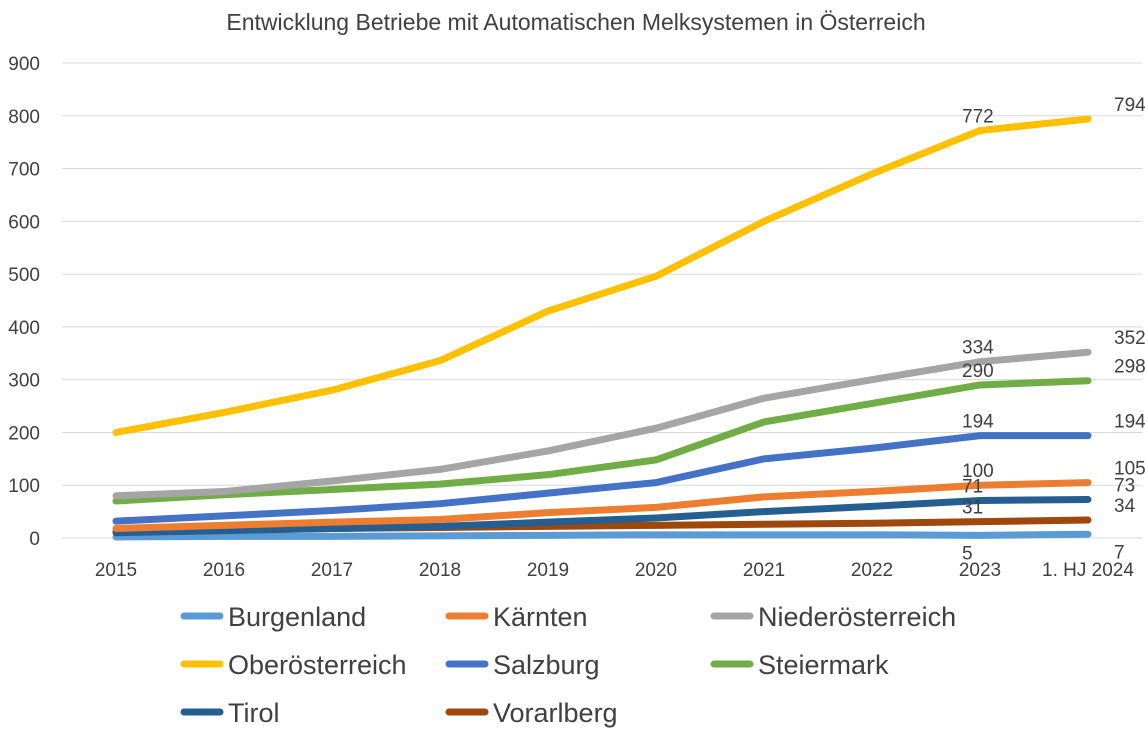 The image size is (1145, 731). Describe the element at coordinates (24, 381) in the screenshot. I see `y-tick-label: 300` at that location.